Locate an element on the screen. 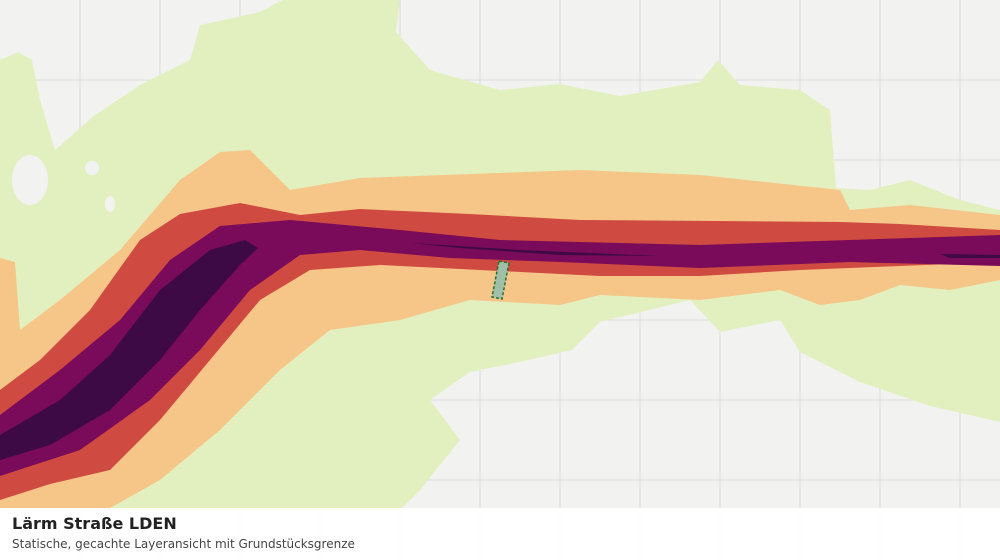 The image size is (1000, 560). parcel-boundary is located at coordinates (500, 280).